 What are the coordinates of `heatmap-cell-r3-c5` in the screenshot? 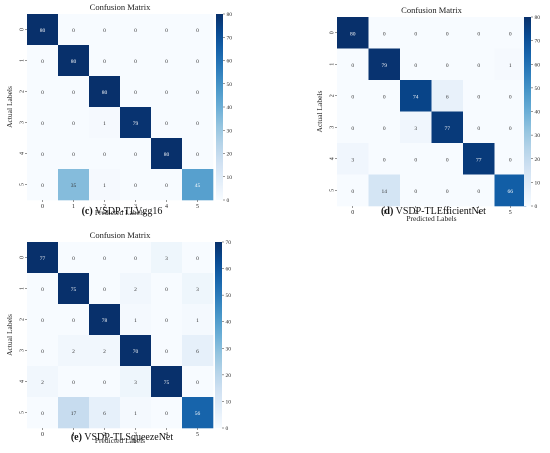 It's located at (510, 127).